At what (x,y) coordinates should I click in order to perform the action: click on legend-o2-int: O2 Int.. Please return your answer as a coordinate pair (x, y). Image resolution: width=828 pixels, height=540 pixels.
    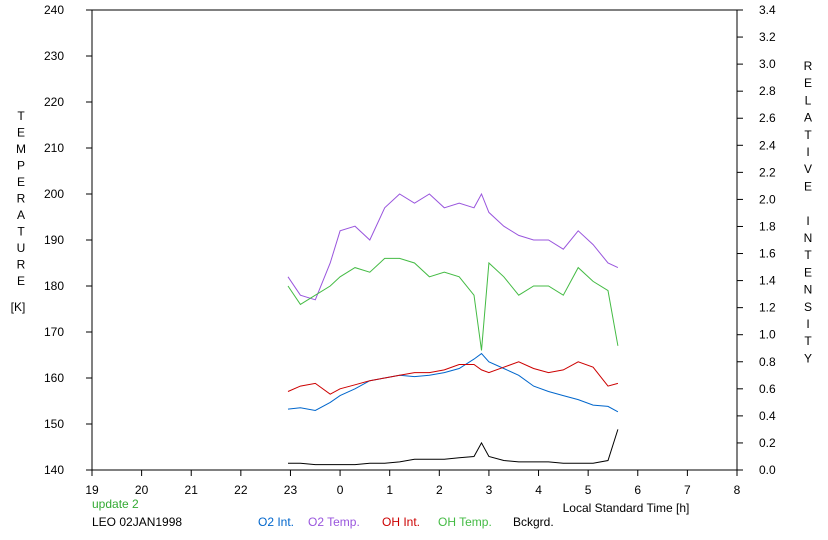
    Looking at the image, I should click on (276, 522).